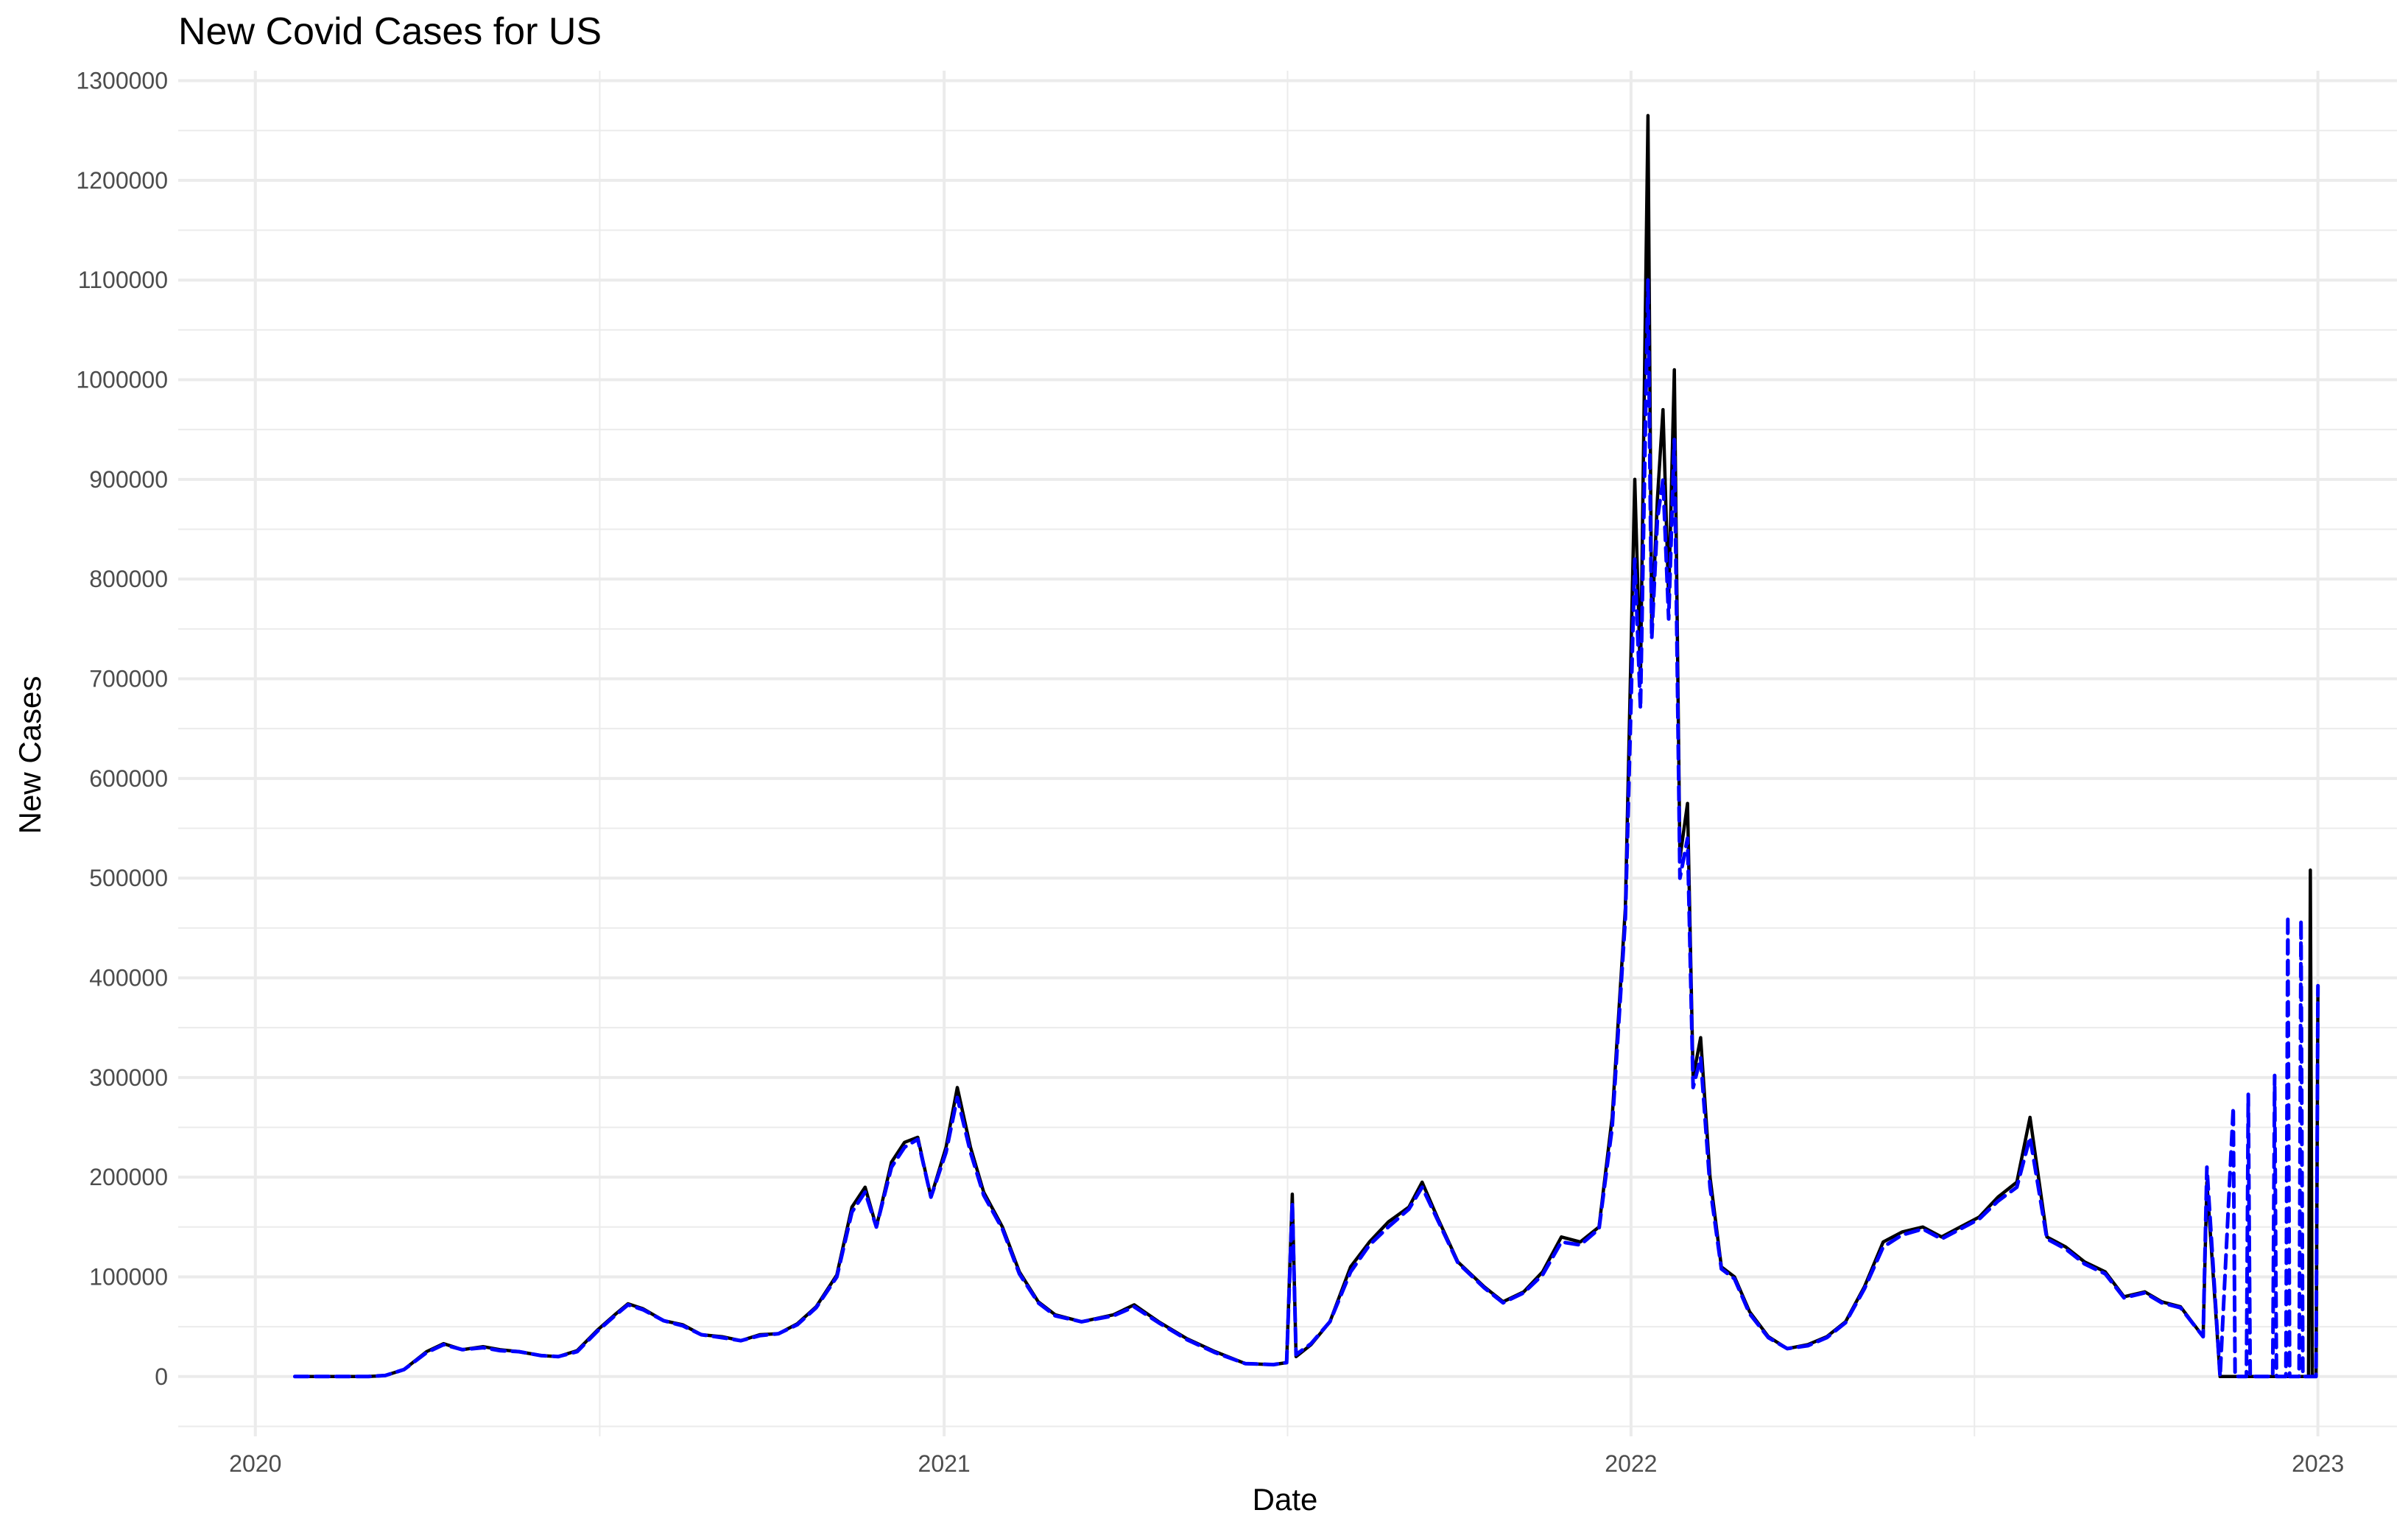  Describe the element at coordinates (128, 579) in the screenshot. I see `y-tick-label: 800000` at that location.